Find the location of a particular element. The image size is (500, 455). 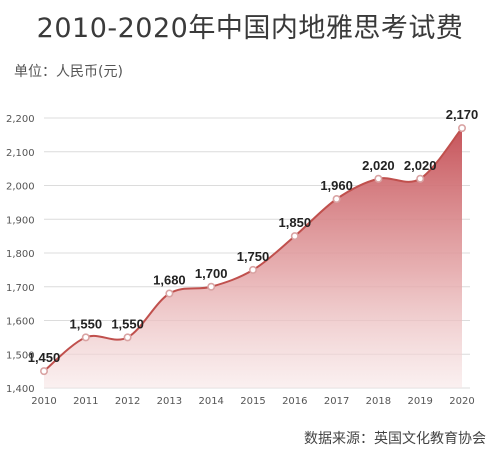

chart-title: 2010-2020年中国内地雅思考试费 is located at coordinates (250, 28).